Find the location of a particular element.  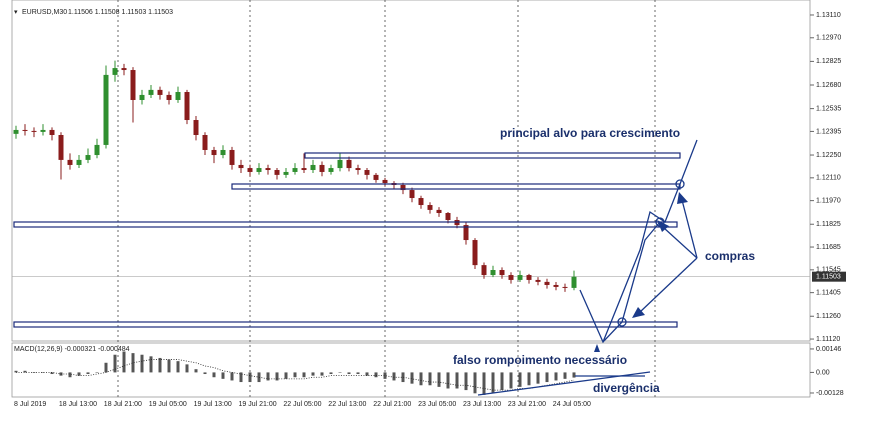

annotation: compras is located at coordinates (730, 256).